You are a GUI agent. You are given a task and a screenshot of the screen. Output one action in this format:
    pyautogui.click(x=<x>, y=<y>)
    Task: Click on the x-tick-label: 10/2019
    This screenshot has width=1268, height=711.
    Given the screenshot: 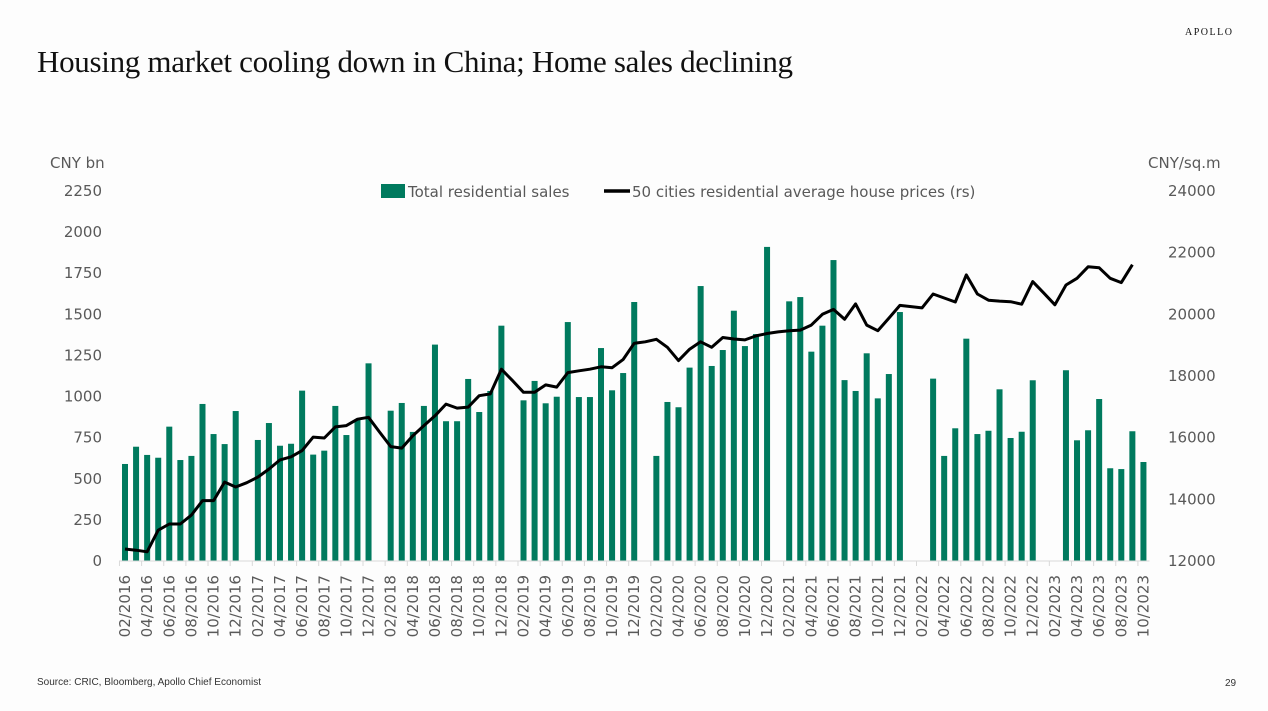 What is the action you would take?
    pyautogui.click(x=612, y=606)
    